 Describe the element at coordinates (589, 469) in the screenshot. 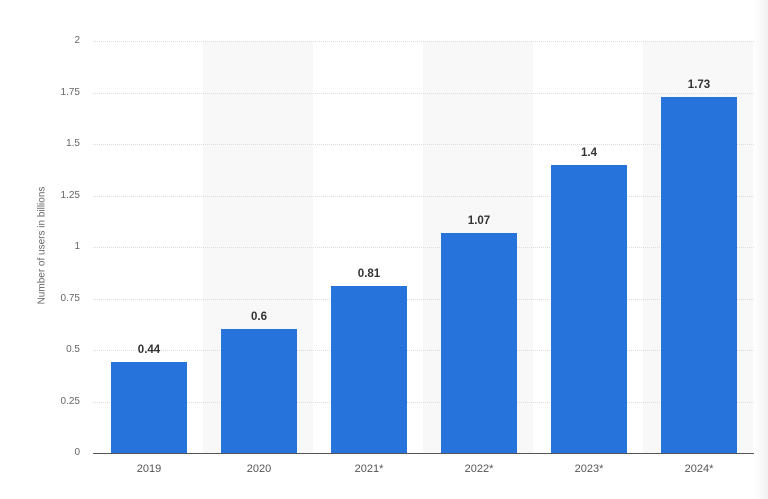

I see `x-tick-label: 2023*` at that location.